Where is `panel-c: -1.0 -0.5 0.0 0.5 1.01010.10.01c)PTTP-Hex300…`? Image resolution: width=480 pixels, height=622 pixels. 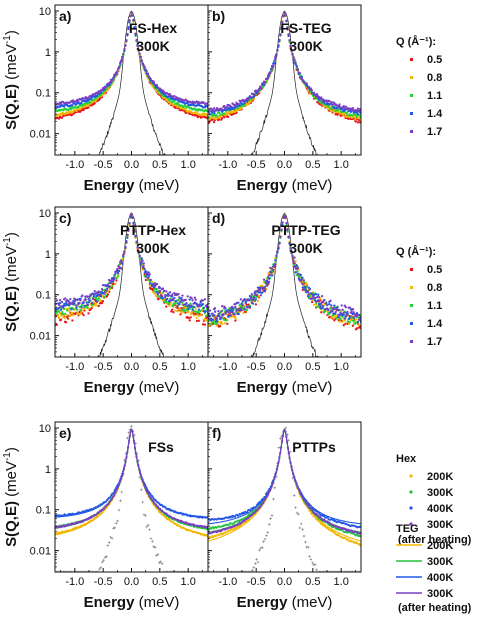
panel-c: -1.0 -0.5 0.0 0.5 1.01010.10.01c)PTTP-Hex300… is located at coordinates (119, 289).